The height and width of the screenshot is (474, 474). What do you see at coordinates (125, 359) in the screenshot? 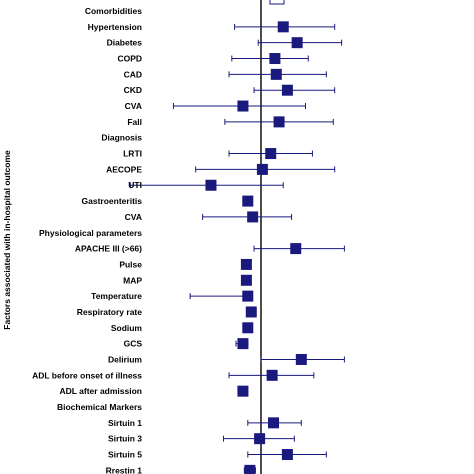
I see `row-label: Delirium` at bounding box center [125, 359].